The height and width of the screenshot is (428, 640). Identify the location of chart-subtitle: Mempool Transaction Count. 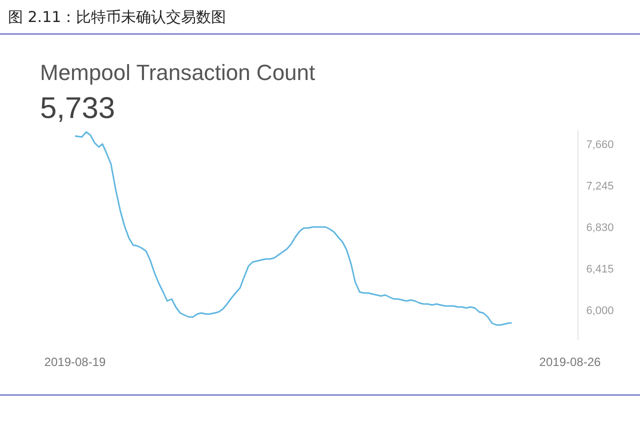
(178, 72).